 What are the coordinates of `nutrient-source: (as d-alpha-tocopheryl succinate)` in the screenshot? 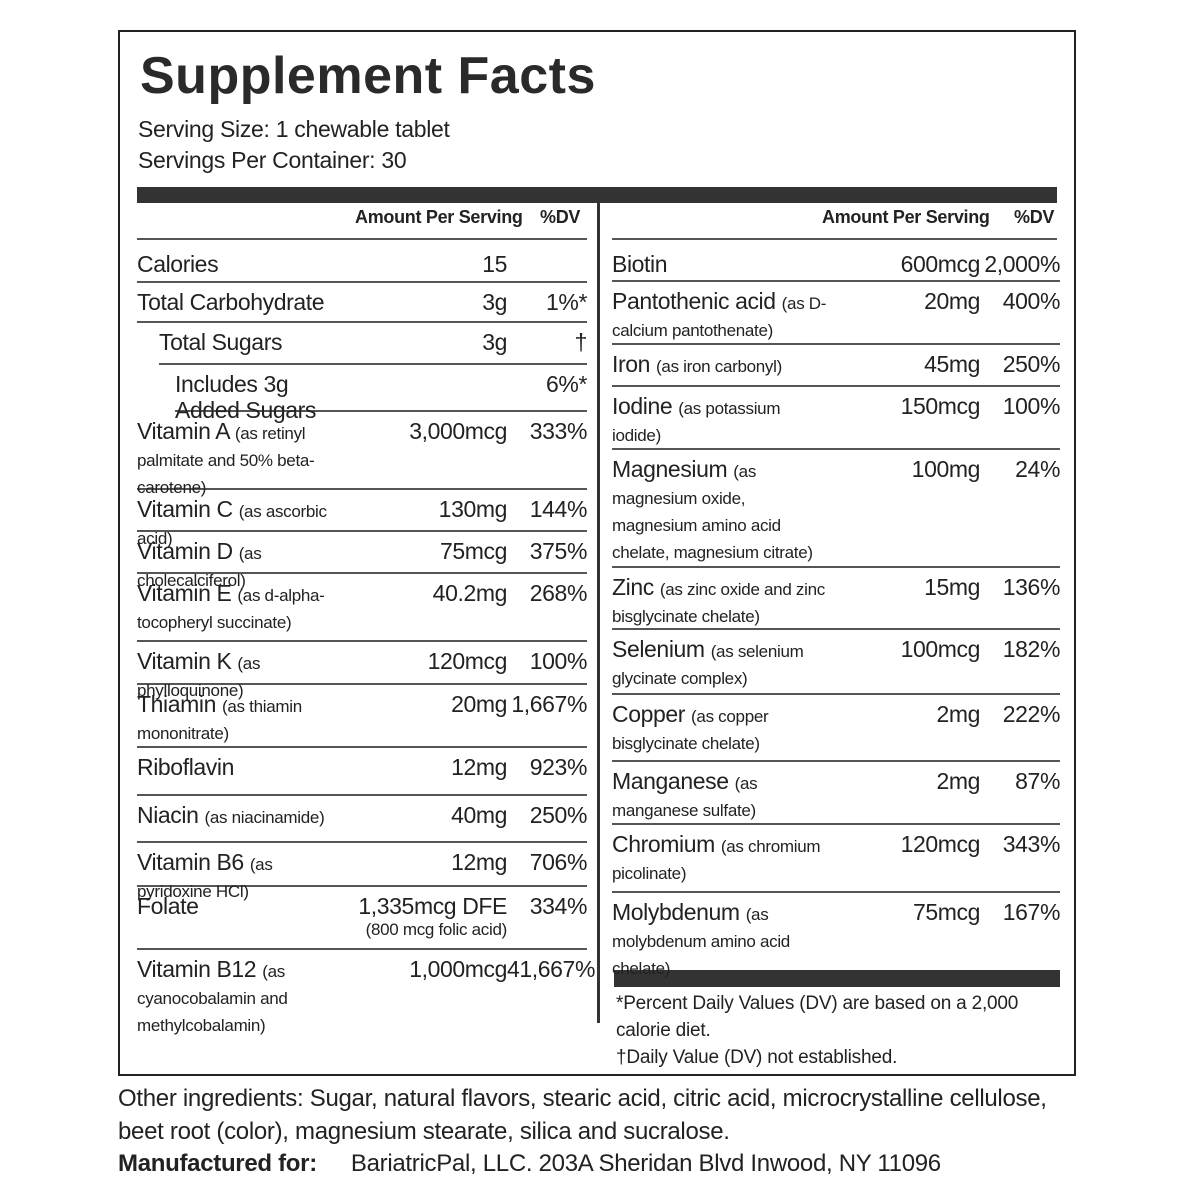 It's located at (231, 609).